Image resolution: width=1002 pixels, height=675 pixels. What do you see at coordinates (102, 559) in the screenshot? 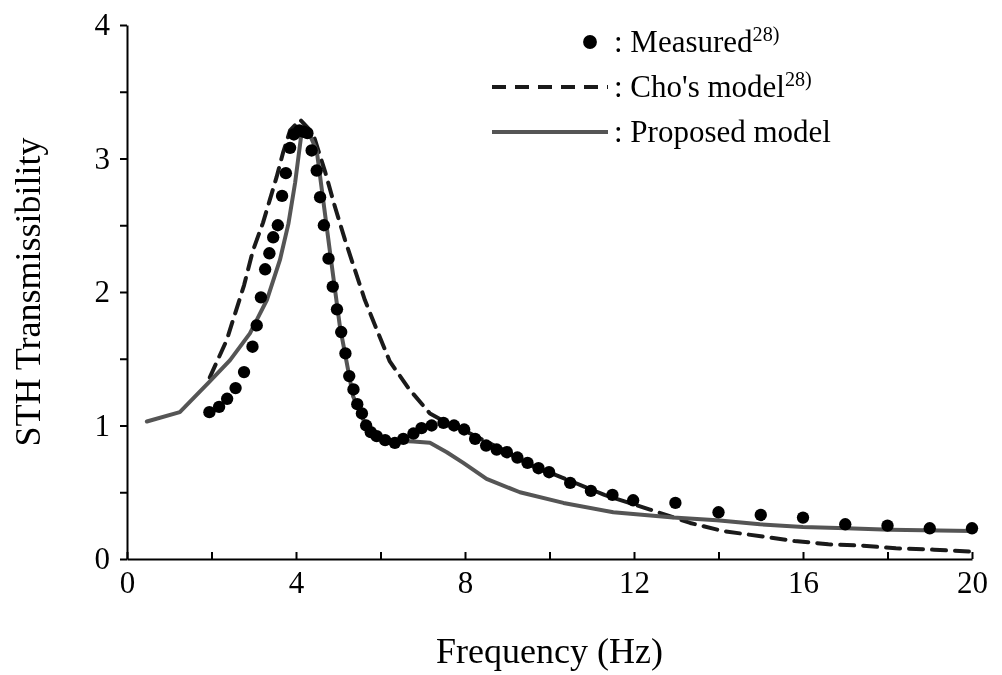
I see `y-tick-label: 0` at bounding box center [102, 559].